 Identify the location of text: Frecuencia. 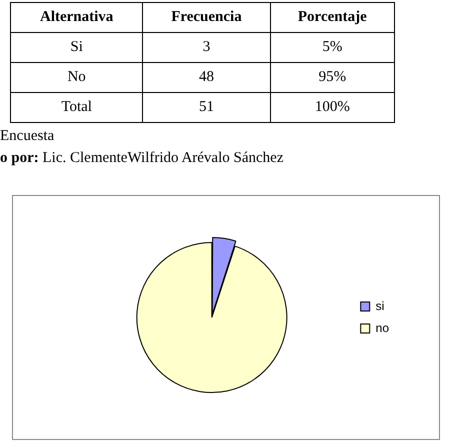
(206, 17).